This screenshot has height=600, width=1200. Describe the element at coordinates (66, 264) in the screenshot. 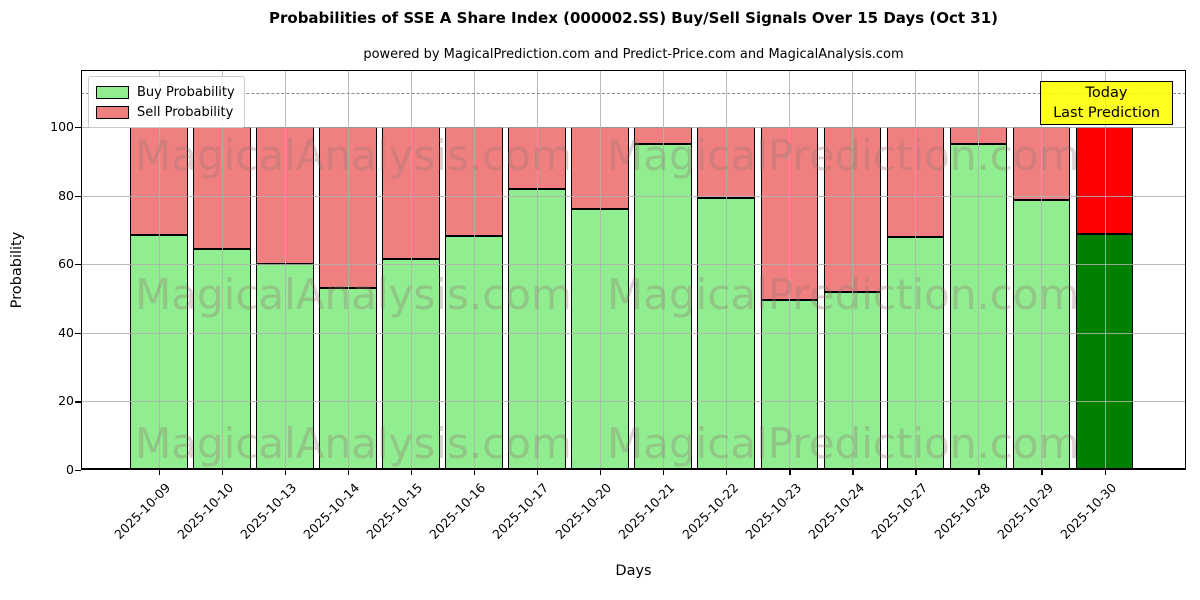

I see `y-tick-label: 60` at that location.